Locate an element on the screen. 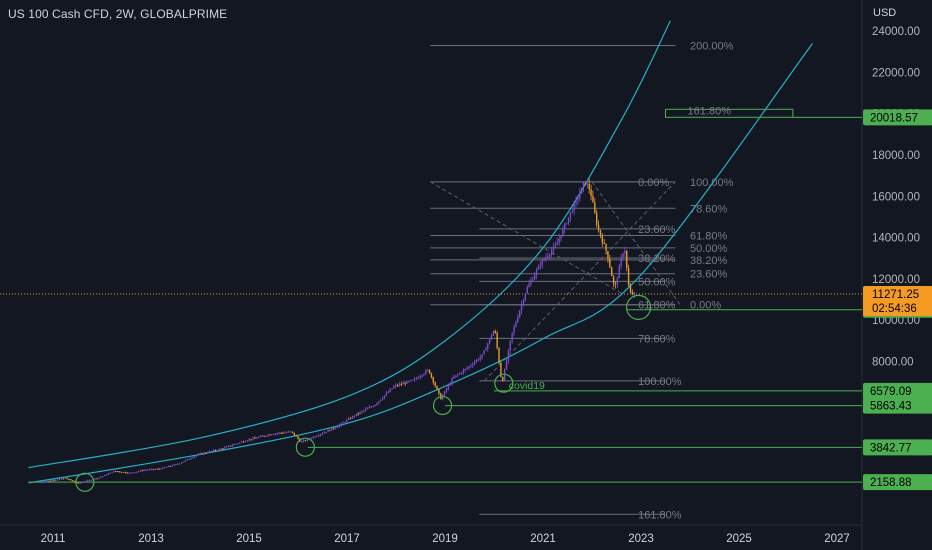 This screenshot has width=932, height=550. fib-extension-label: 100.00% is located at coordinates (712, 183).